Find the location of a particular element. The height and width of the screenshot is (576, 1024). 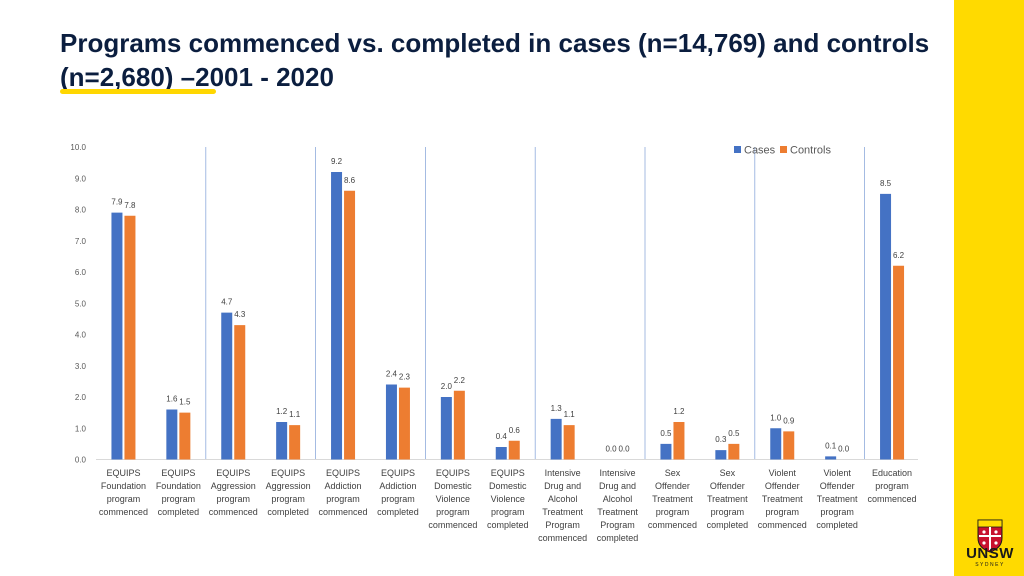

bar-value-label: 2.0 is located at coordinates (447, 386).